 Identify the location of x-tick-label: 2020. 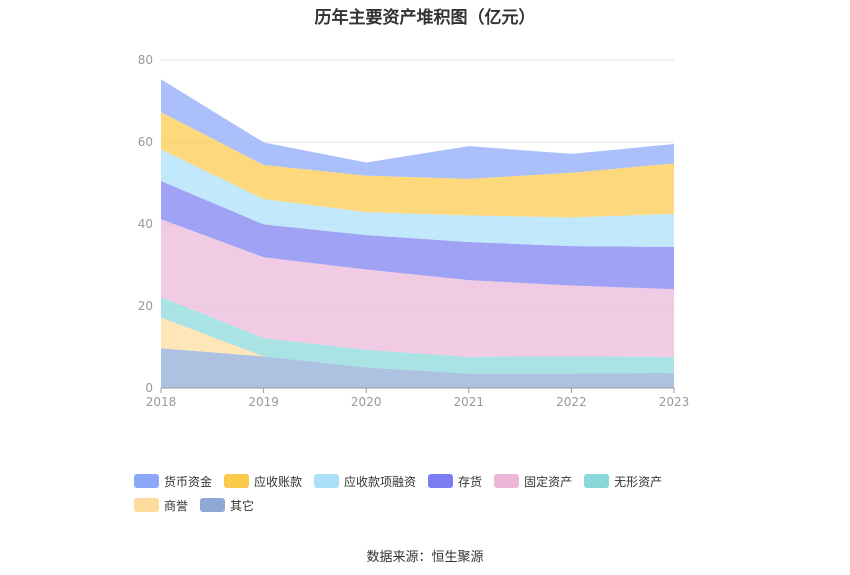
(366, 402).